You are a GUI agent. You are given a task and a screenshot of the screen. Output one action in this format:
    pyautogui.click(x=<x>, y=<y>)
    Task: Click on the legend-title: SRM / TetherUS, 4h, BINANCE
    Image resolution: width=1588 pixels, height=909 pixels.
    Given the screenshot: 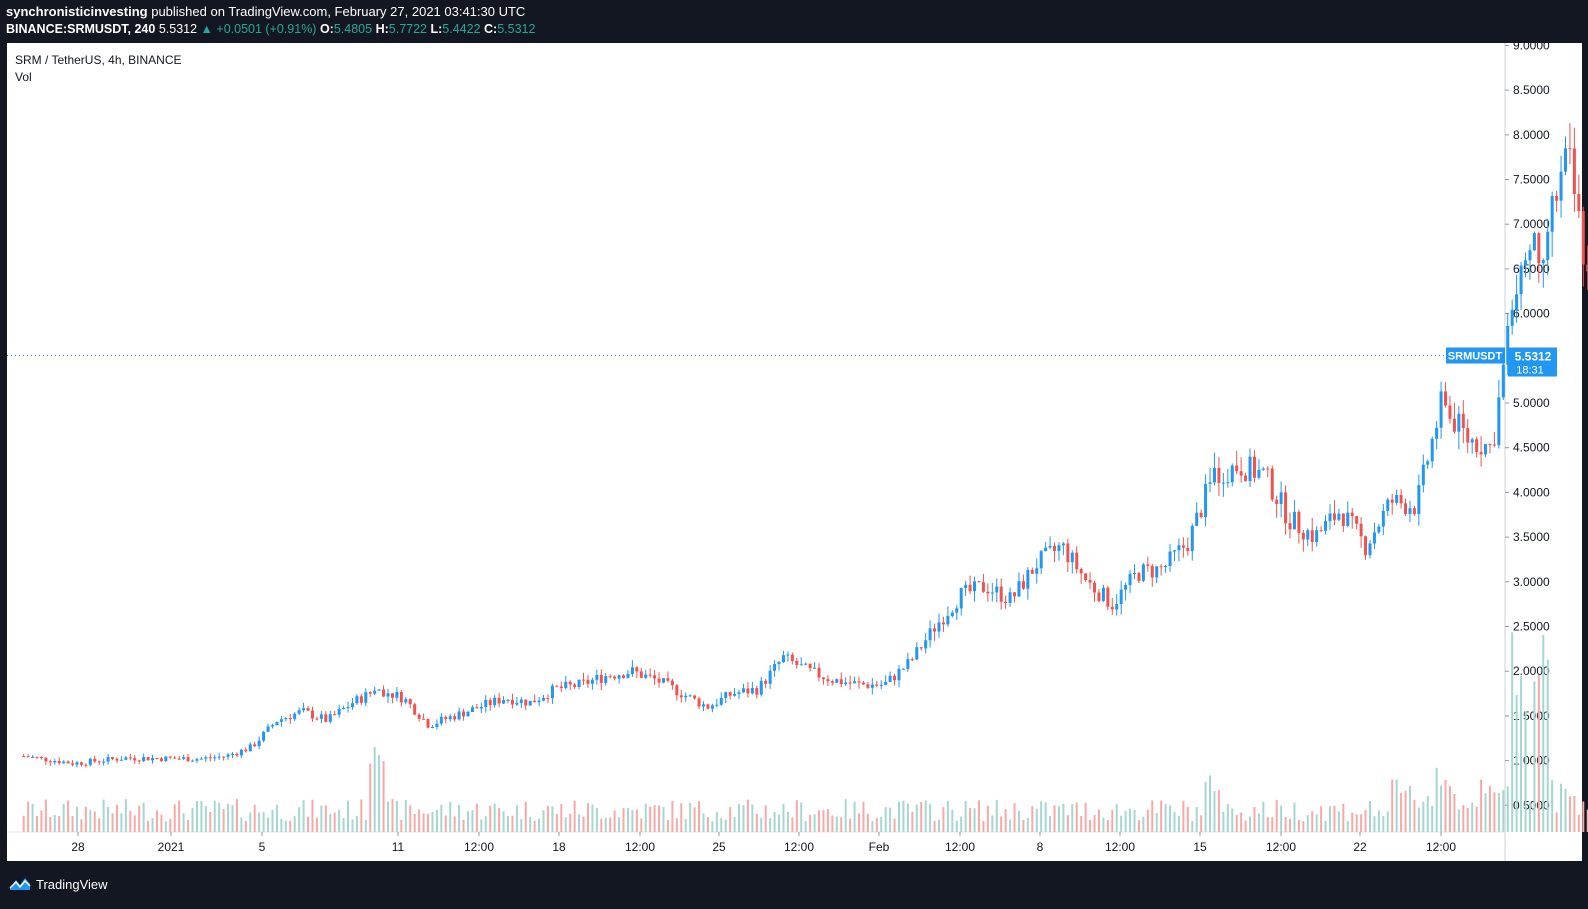 What is the action you would take?
    pyautogui.click(x=98, y=60)
    